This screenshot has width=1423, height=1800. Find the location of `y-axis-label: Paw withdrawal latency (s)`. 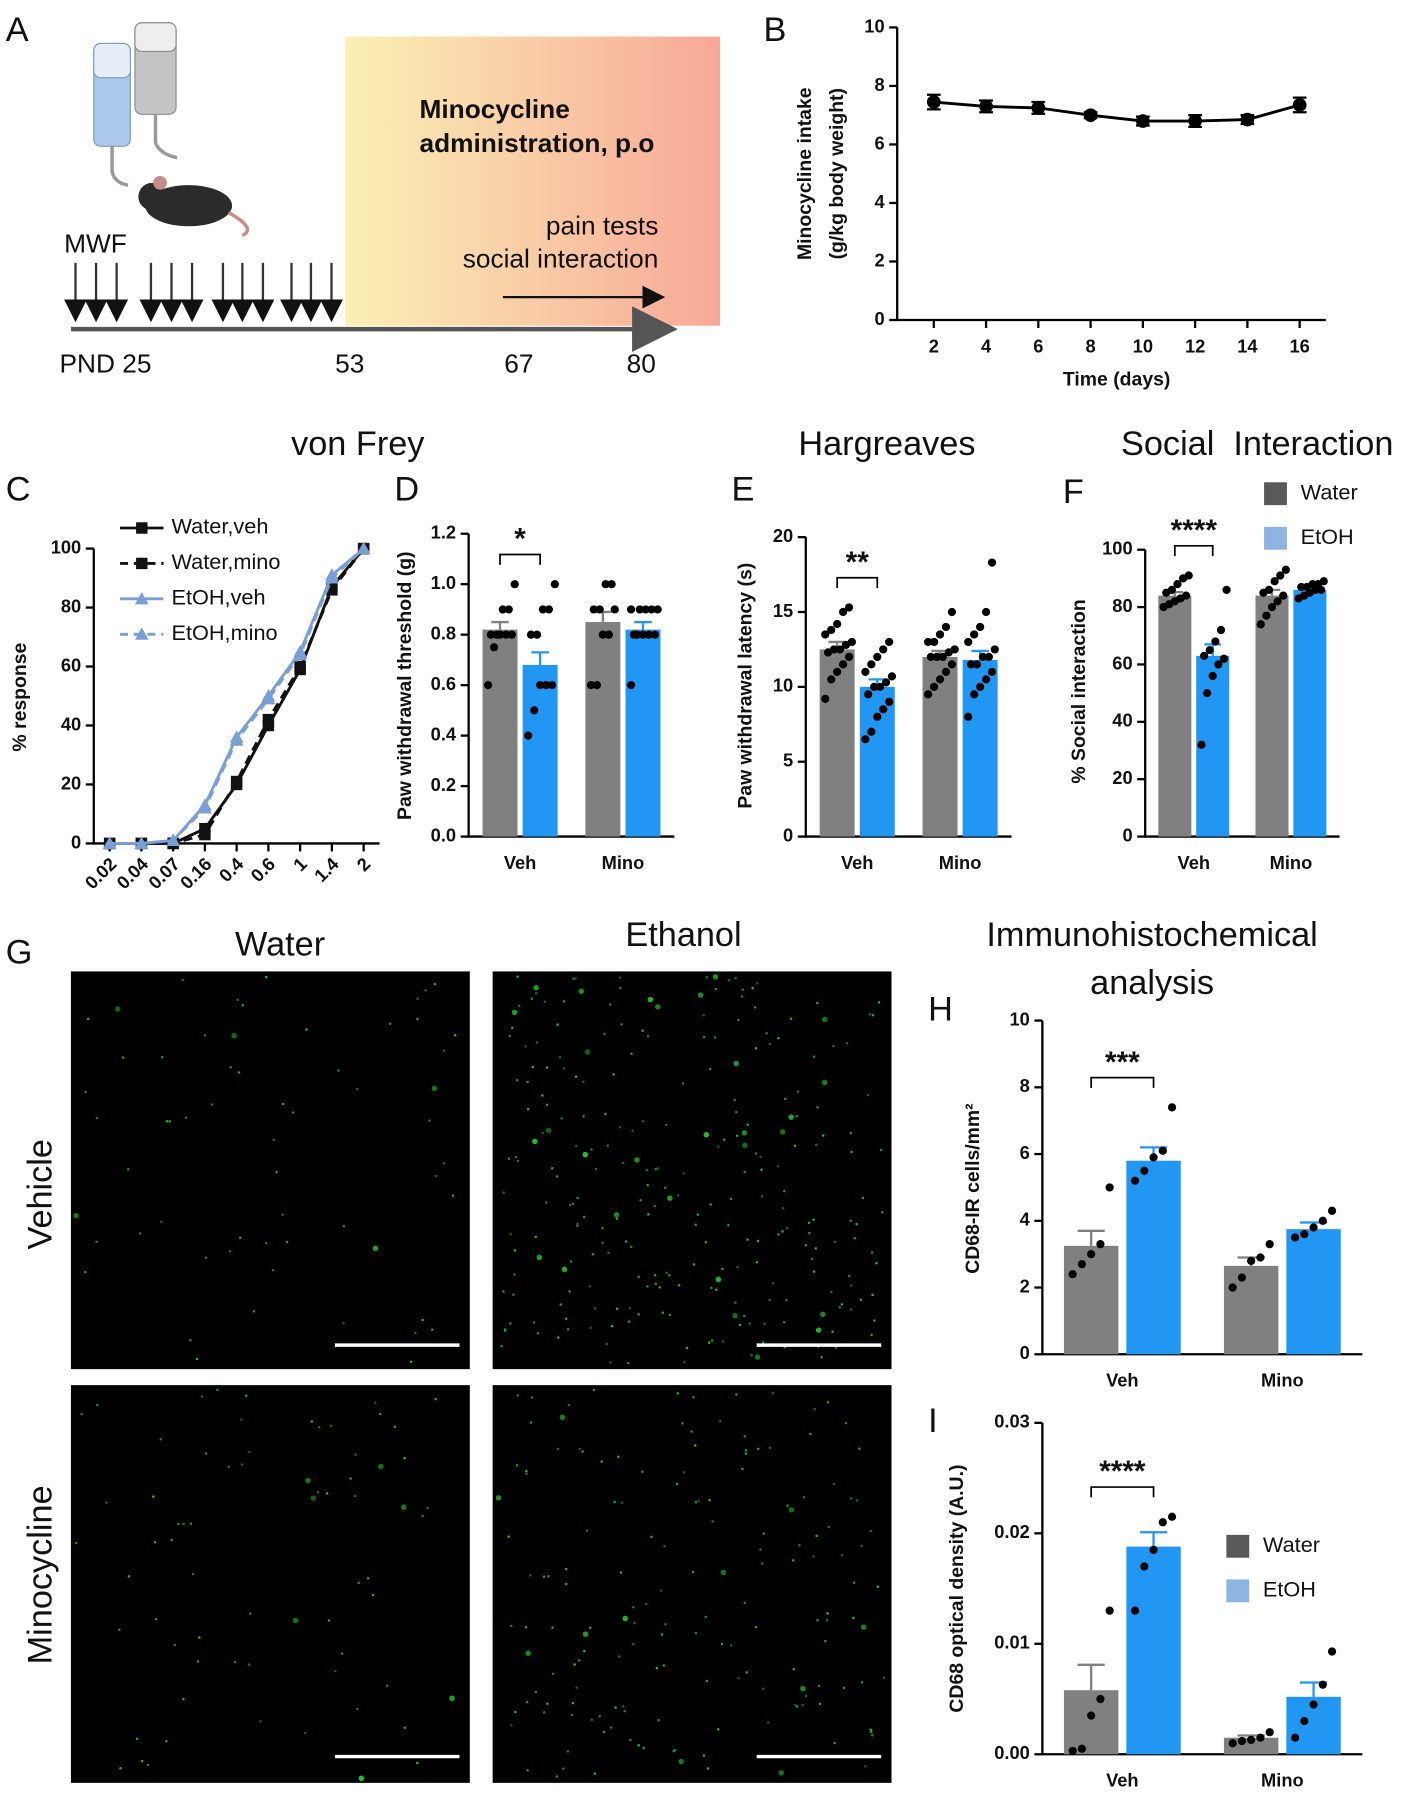

y-axis-label: Paw withdrawal latency (s) is located at coordinates (745, 686).